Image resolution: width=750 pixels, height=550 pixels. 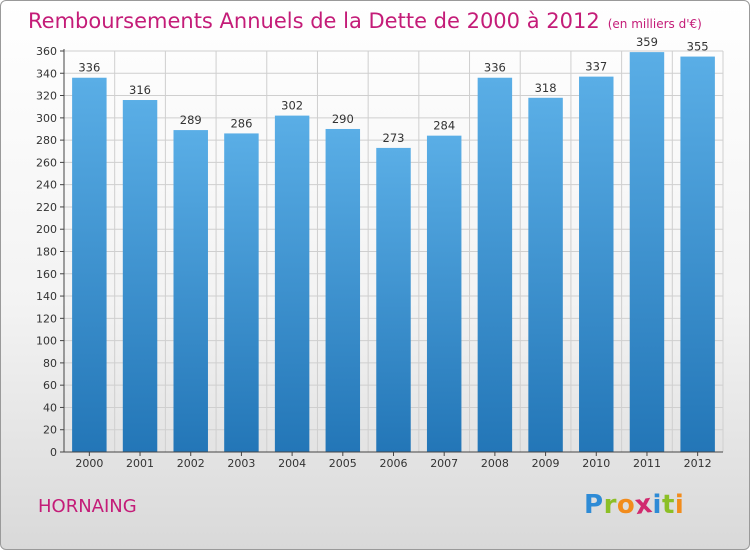 I want to click on x-tick-label-2011: 2011, so click(x=647, y=463).